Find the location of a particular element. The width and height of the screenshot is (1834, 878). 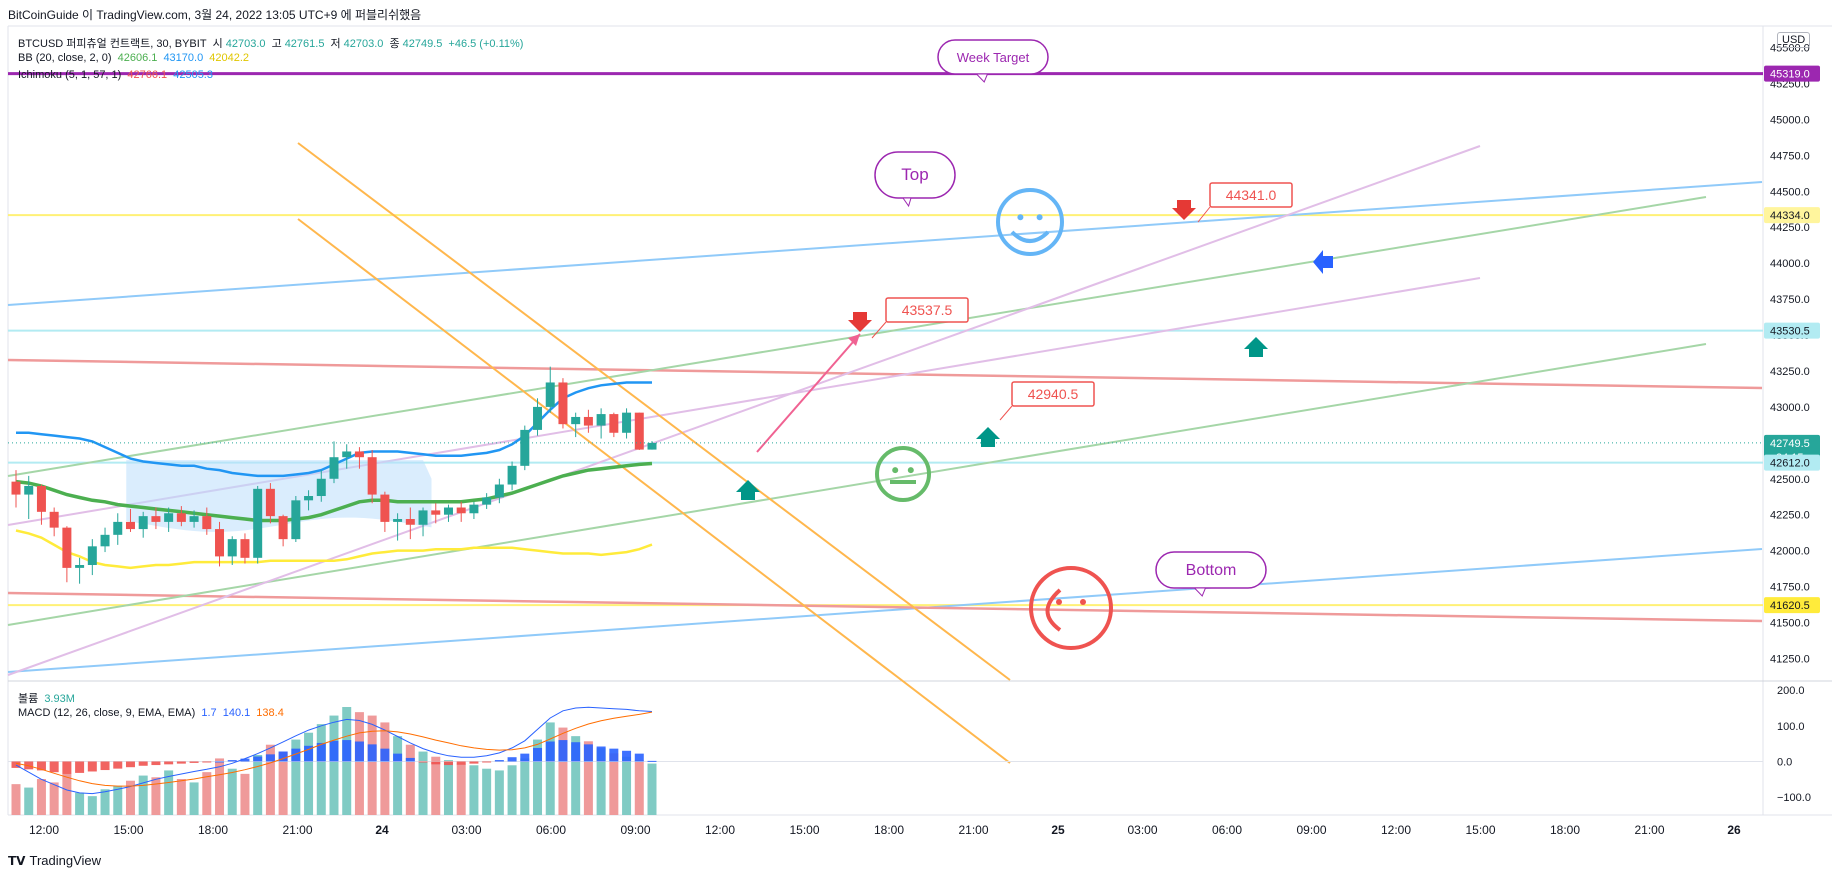

volume-value: 3.93M is located at coordinates (59, 699).